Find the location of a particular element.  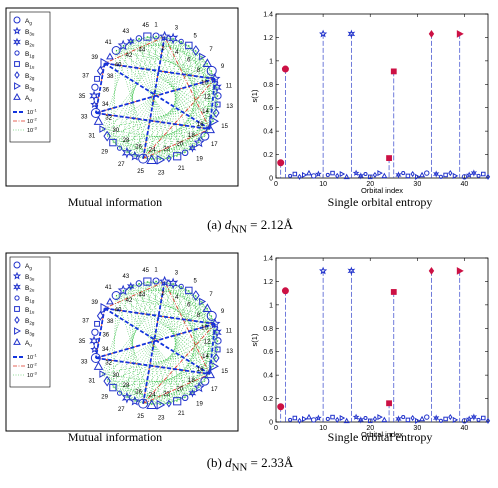

legend-label-6: B3g is located at coordinates (30, 88).